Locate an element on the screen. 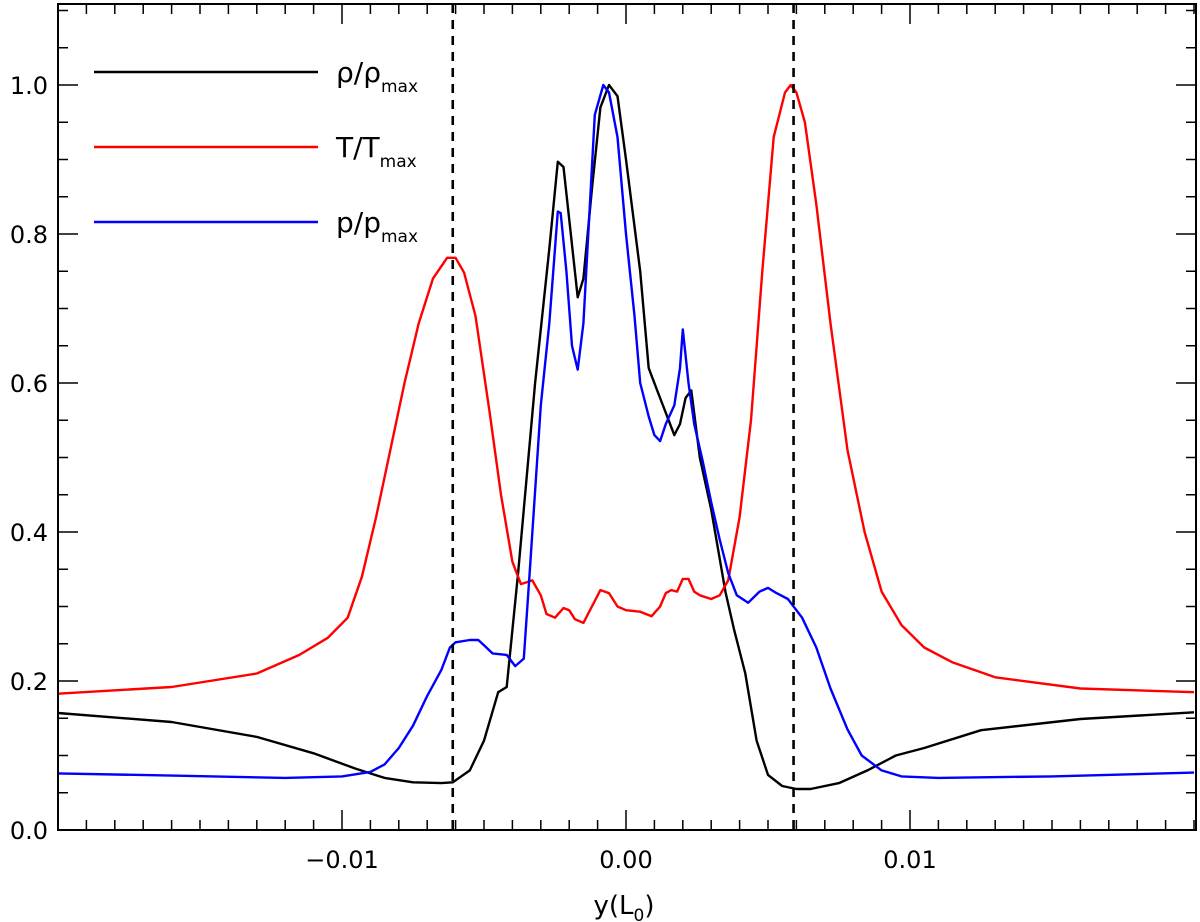 The height and width of the screenshot is (922, 1200). x-tick-label: 0.01 is located at coordinates (909, 860).